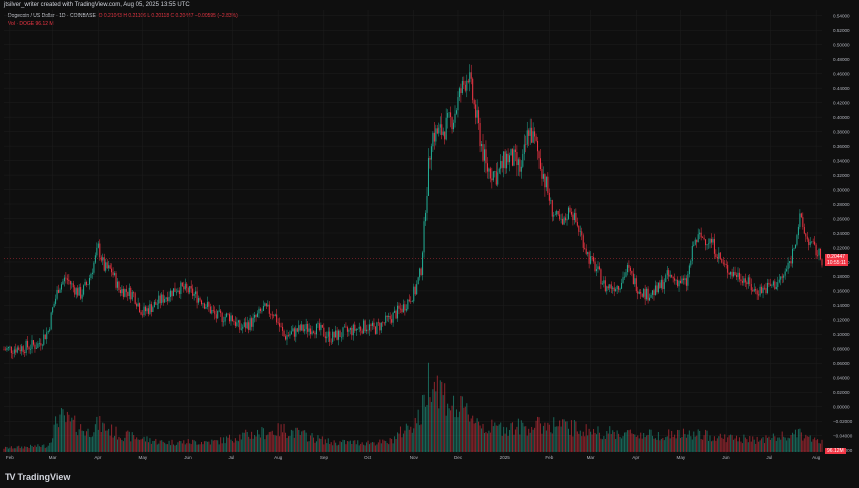  Describe the element at coordinates (843, 436) in the screenshot. I see `y-tick-label: −0.04000` at that location.